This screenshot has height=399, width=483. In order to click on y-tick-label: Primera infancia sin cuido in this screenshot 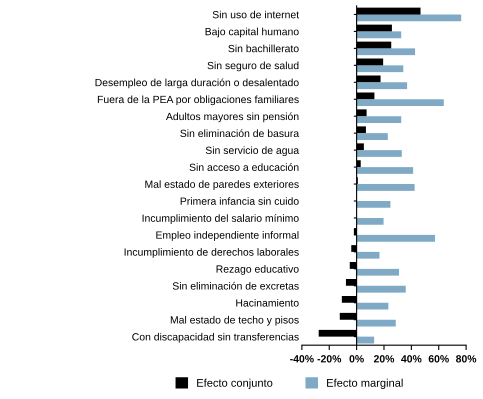, I will do `click(239, 201)`.